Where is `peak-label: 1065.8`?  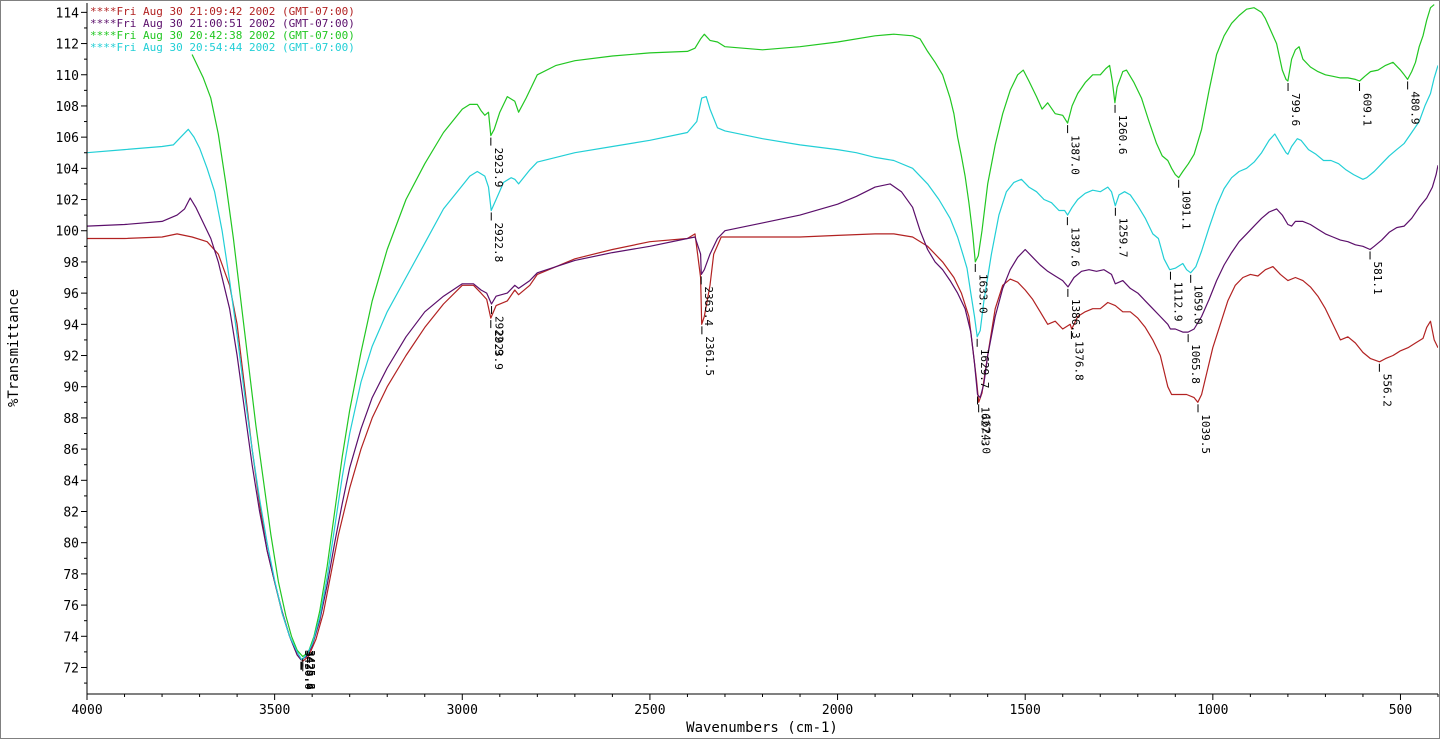
peak-label: 1065.8 is located at coordinates (1195, 364).